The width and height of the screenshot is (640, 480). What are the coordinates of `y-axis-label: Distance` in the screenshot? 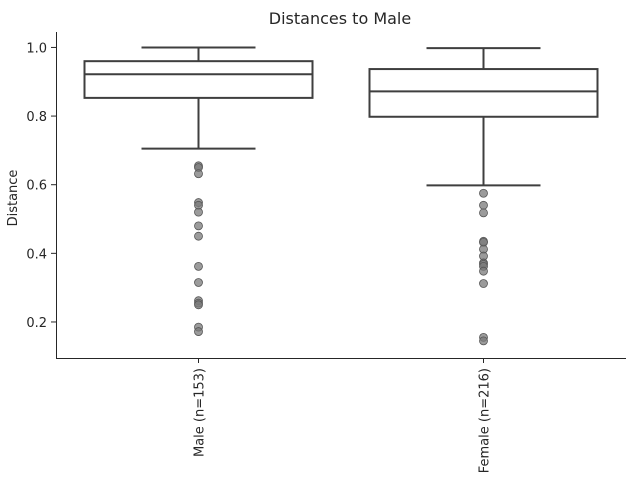 It's located at (13, 198).